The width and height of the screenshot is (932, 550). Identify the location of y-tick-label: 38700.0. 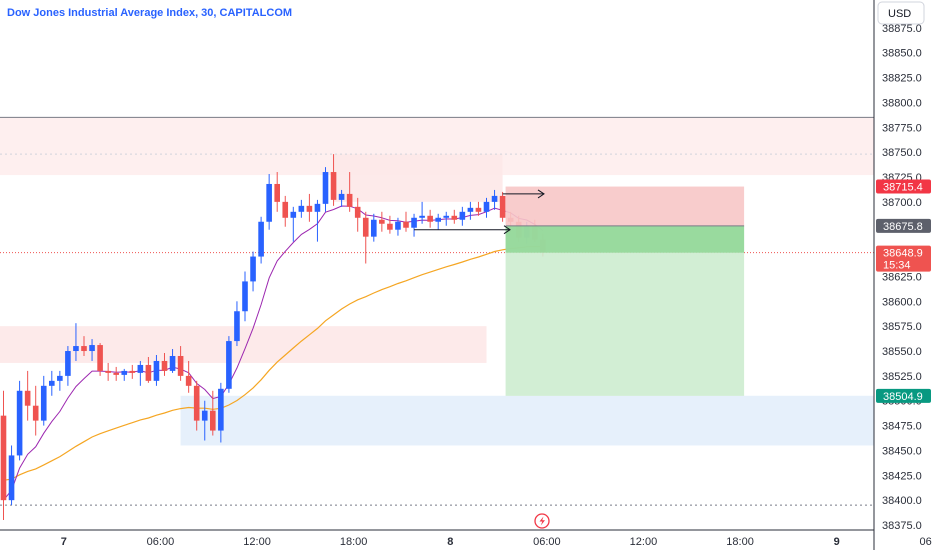
(902, 203).